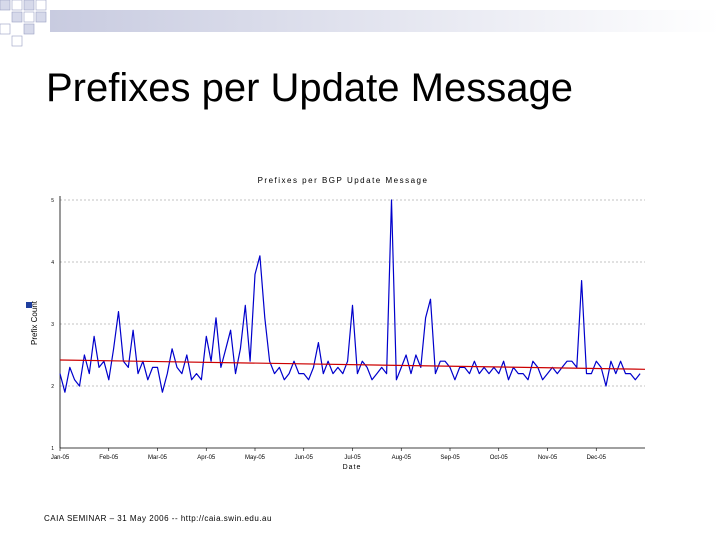 This screenshot has height=540, width=720. Describe the element at coordinates (343, 180) in the screenshot. I see `chart-title: Prefixes per BGP Update Message` at that location.